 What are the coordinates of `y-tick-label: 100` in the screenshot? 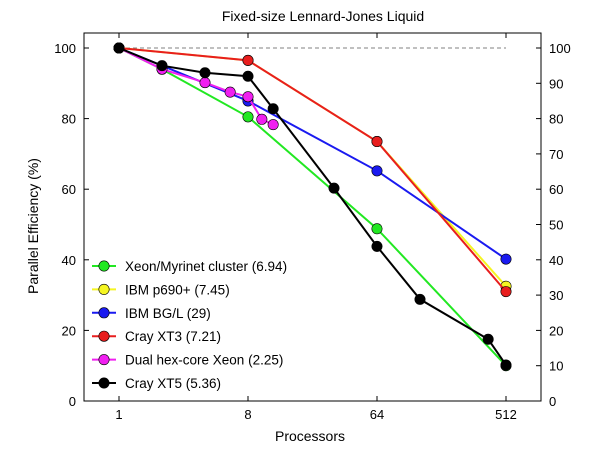 It's located at (65, 48).